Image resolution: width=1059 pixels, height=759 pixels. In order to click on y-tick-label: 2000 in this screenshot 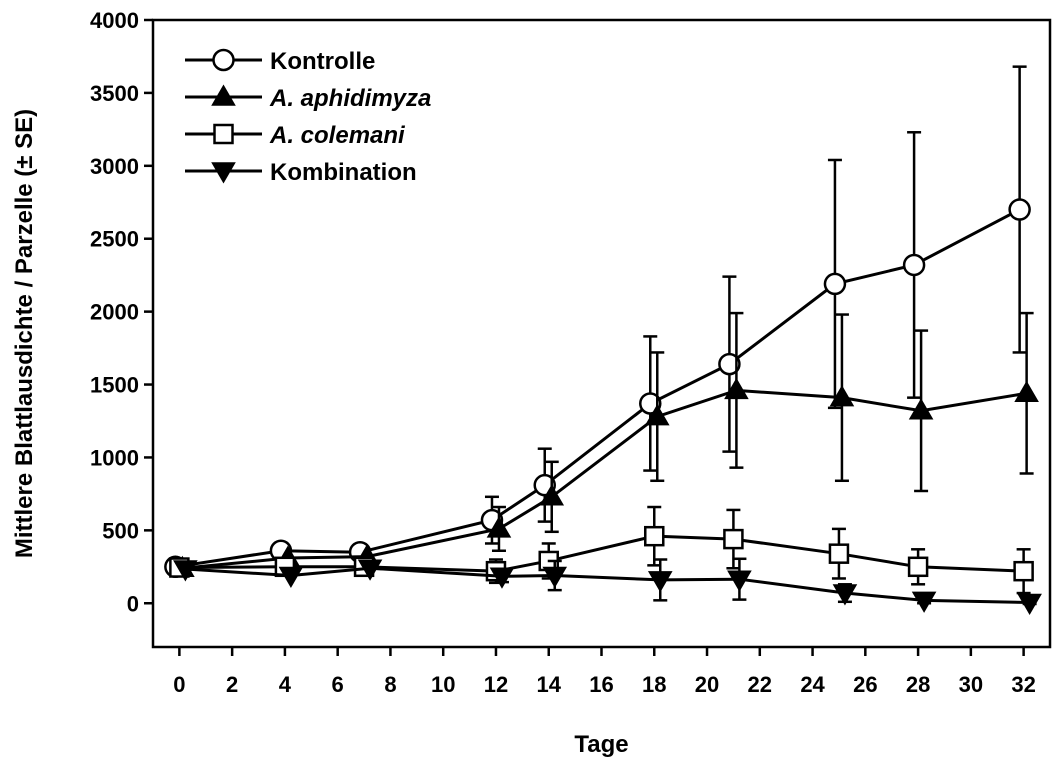, I will do `click(114, 312)`.